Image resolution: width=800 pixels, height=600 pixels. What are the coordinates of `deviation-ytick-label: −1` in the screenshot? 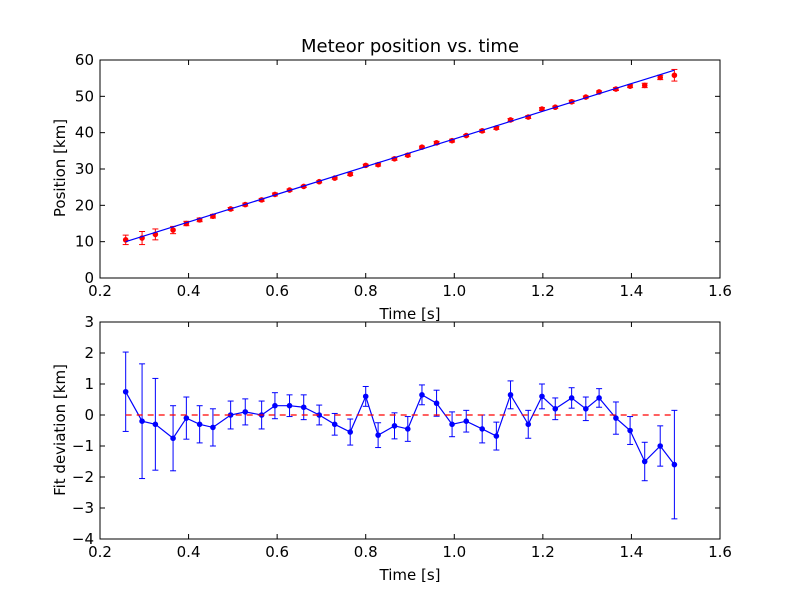 It's located at (83, 446).